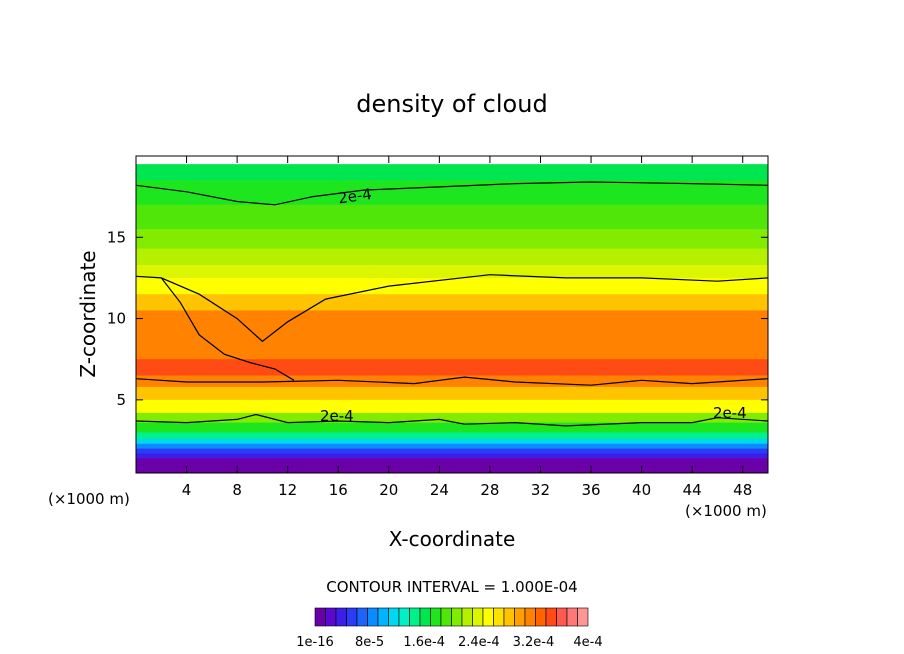  I want to click on contour-label-2: 2e-4, so click(337, 416).